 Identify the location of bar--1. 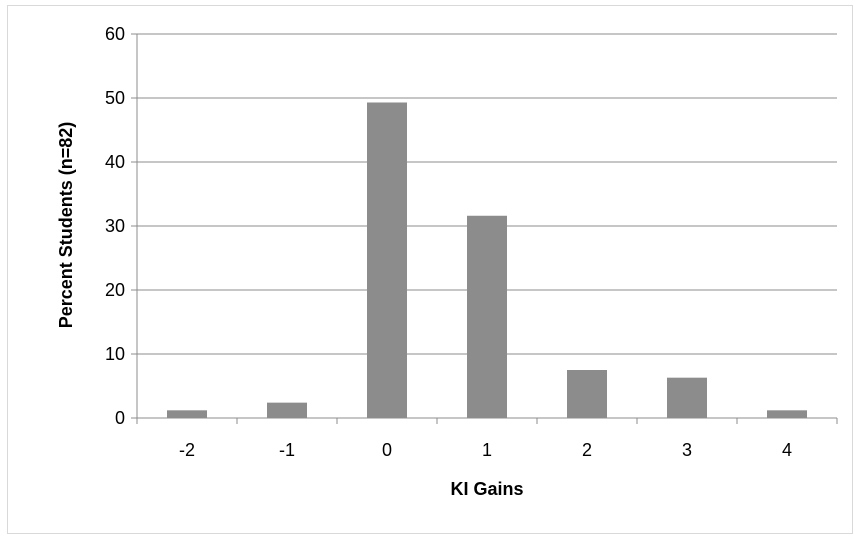
(287, 410).